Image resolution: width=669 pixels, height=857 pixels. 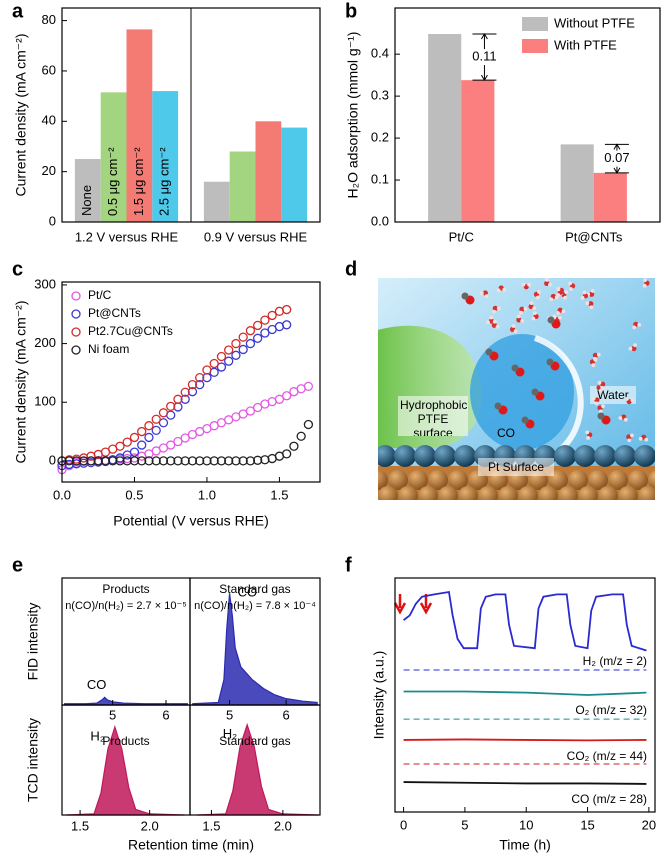 I want to click on difference-label: 0.11, so click(x=484, y=56).